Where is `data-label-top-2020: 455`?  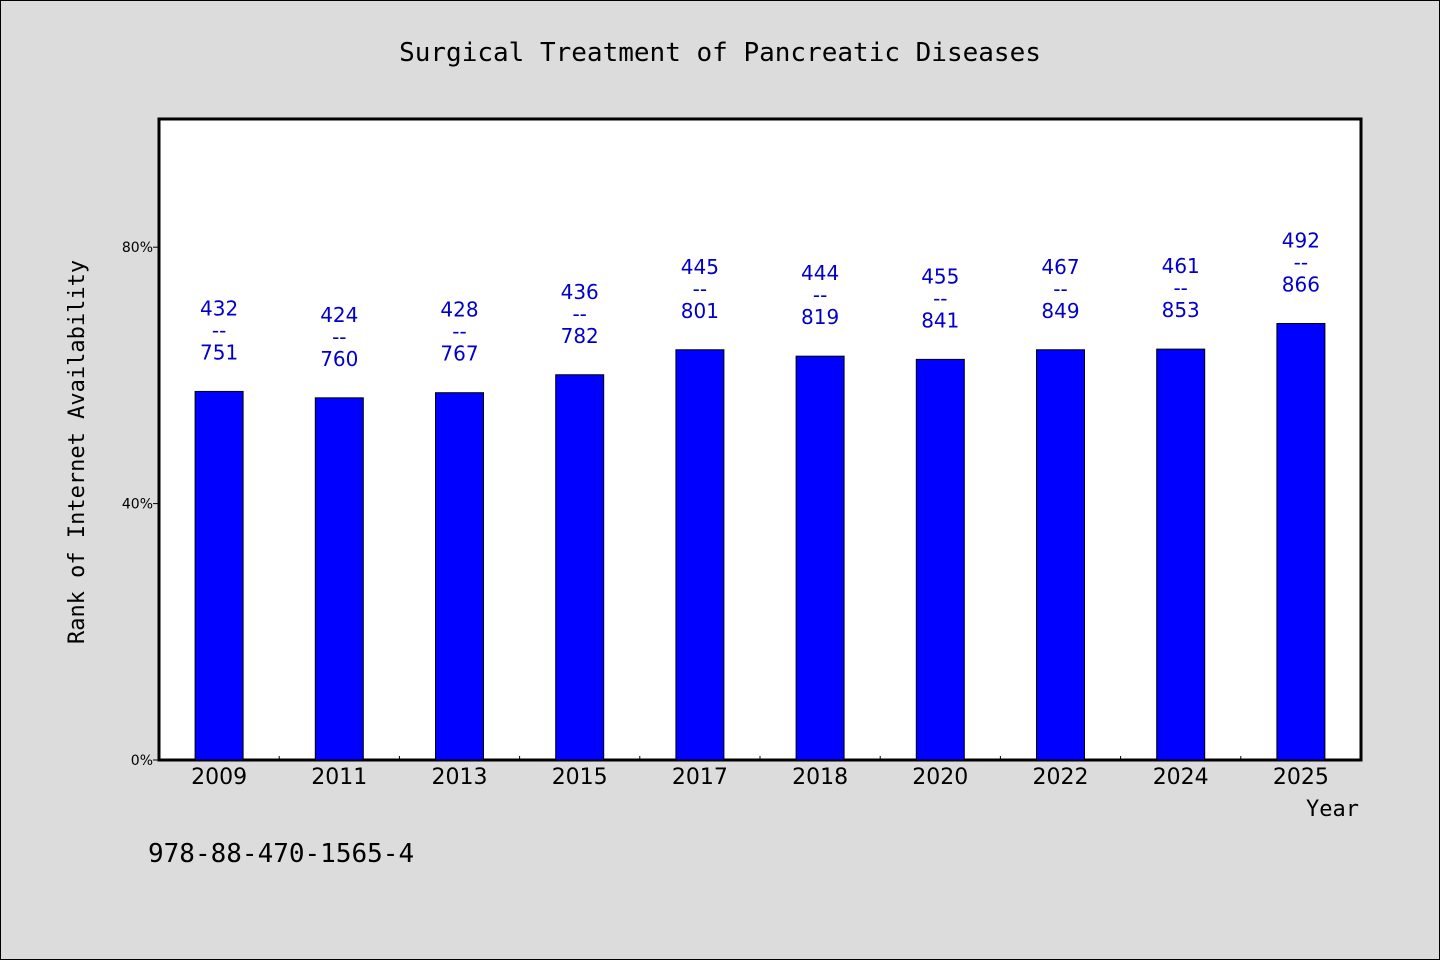 data-label-top-2020: 455 is located at coordinates (940, 276).